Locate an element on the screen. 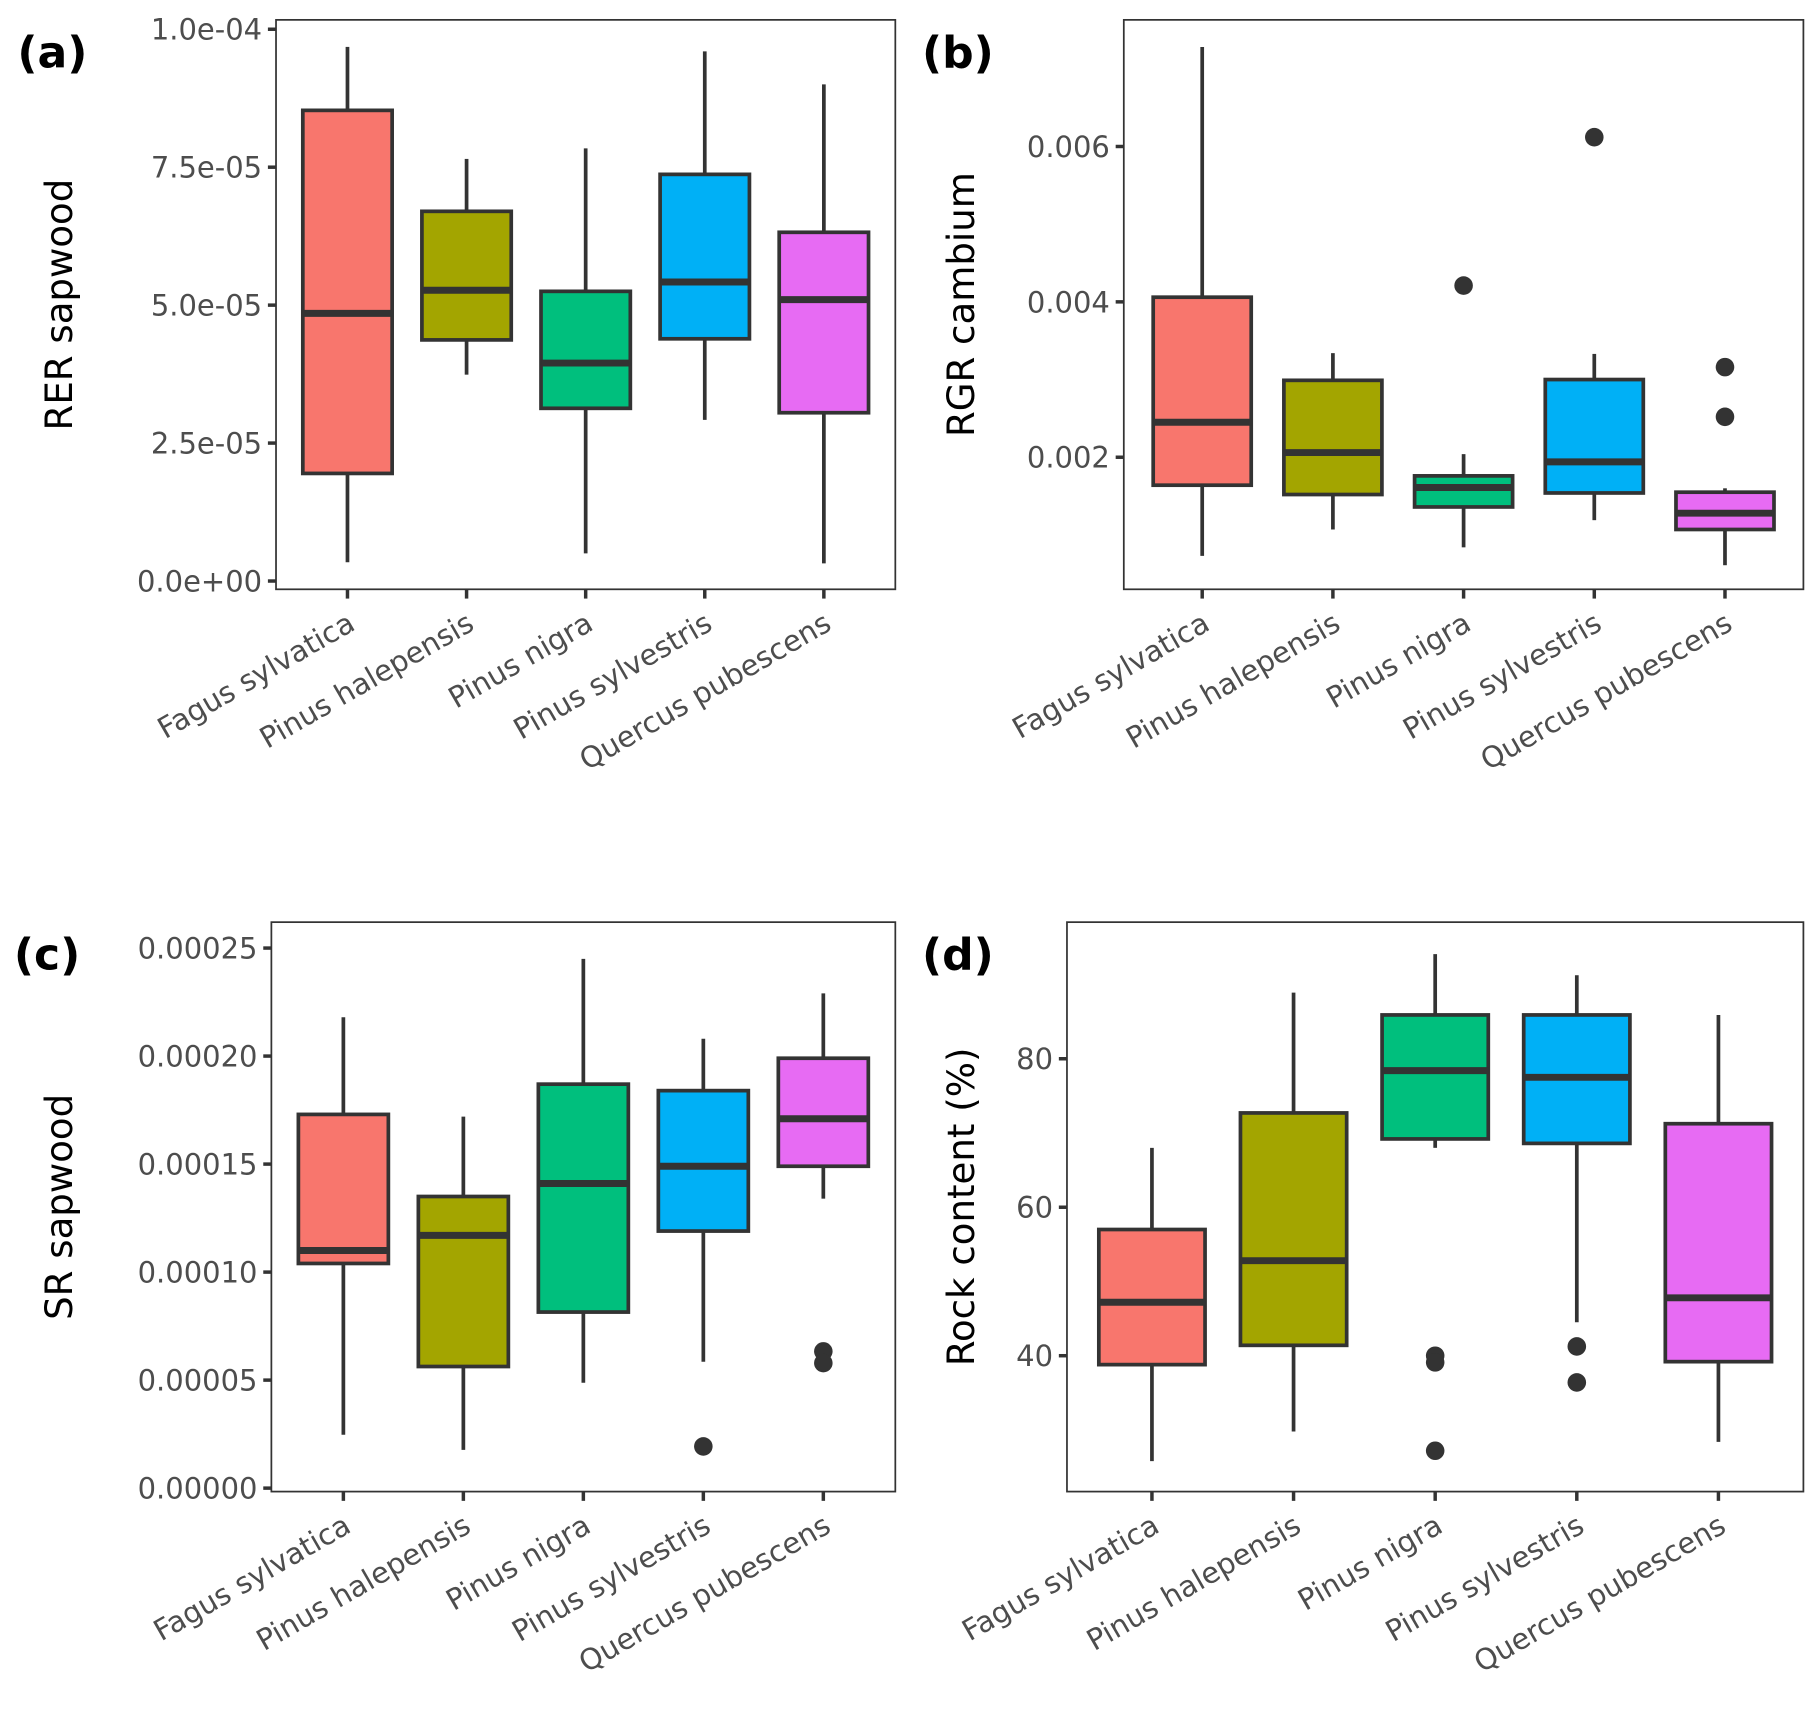 The width and height of the screenshot is (1815, 1726). y-axis-title: Rock content (%) is located at coordinates (961, 1207).